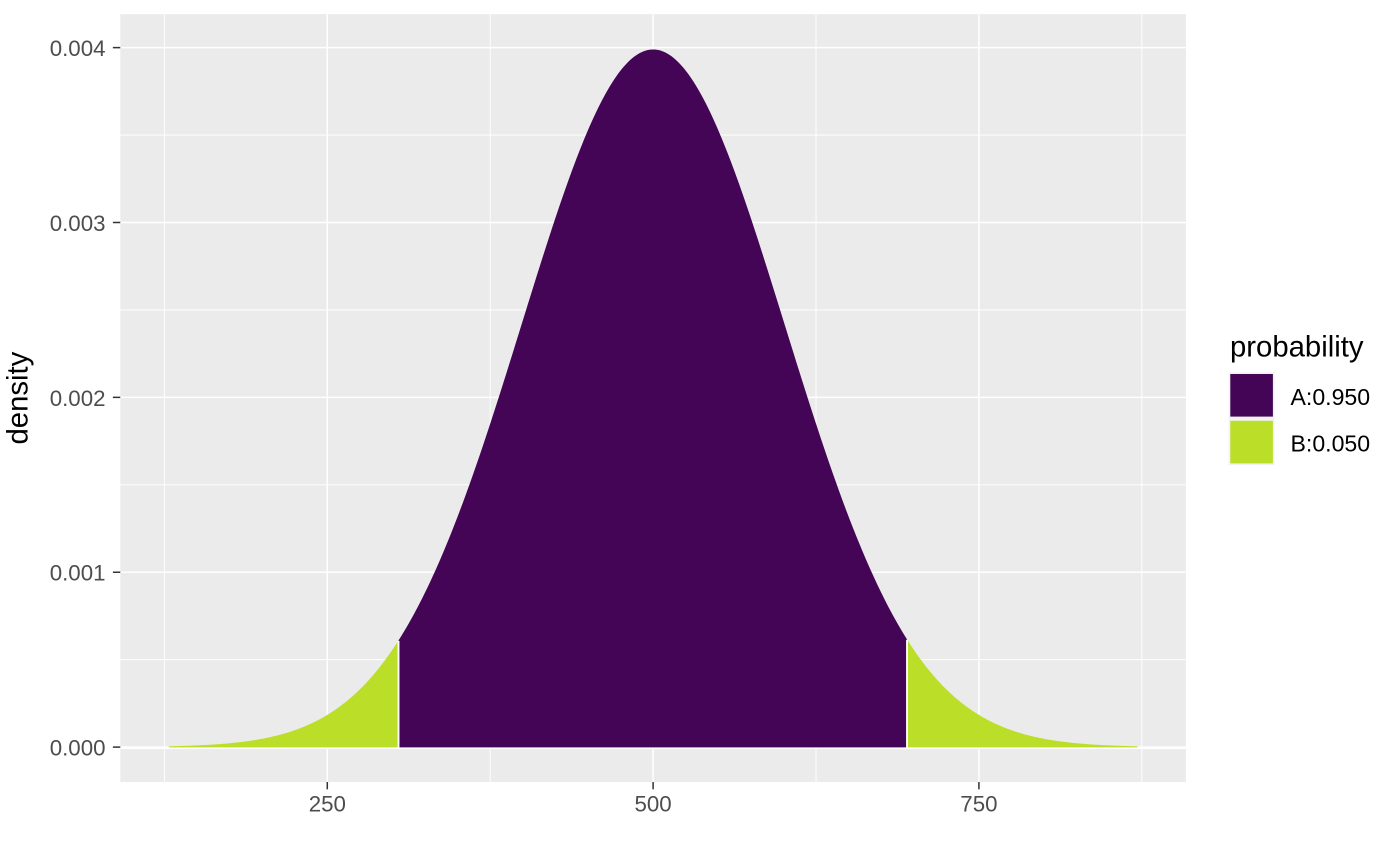  I want to click on svg-text: 0.000, so click(78, 748).